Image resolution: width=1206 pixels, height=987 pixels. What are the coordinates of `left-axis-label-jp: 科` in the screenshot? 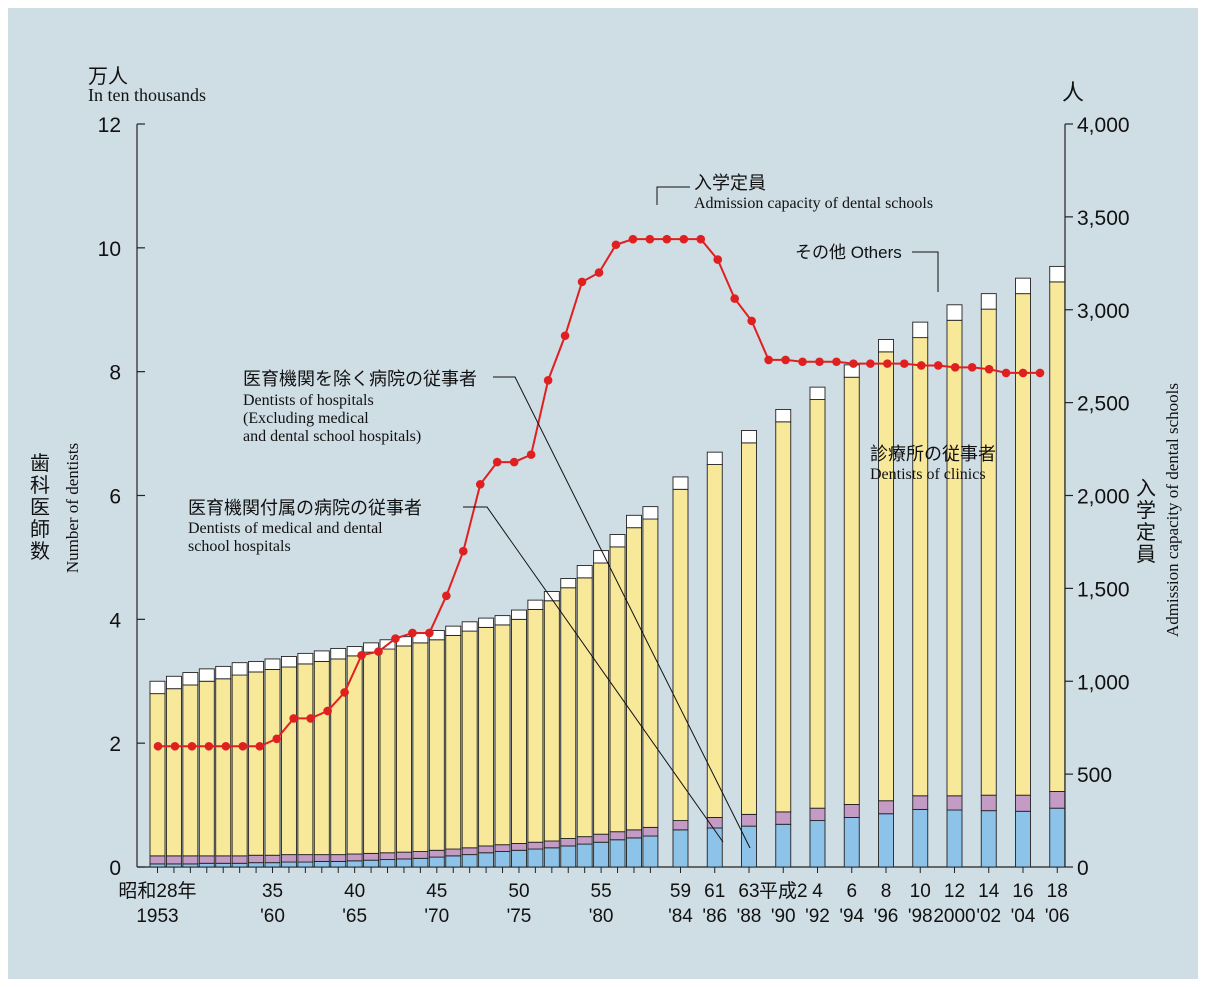 It's located at (40, 485).